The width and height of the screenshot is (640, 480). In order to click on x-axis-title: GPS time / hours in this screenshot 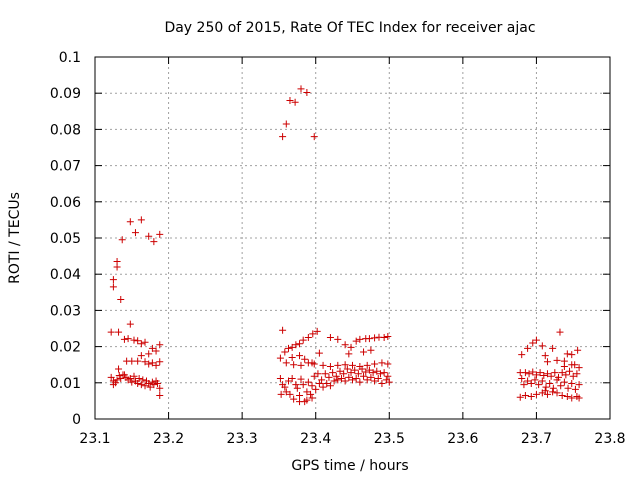, I will do `click(349, 466)`.